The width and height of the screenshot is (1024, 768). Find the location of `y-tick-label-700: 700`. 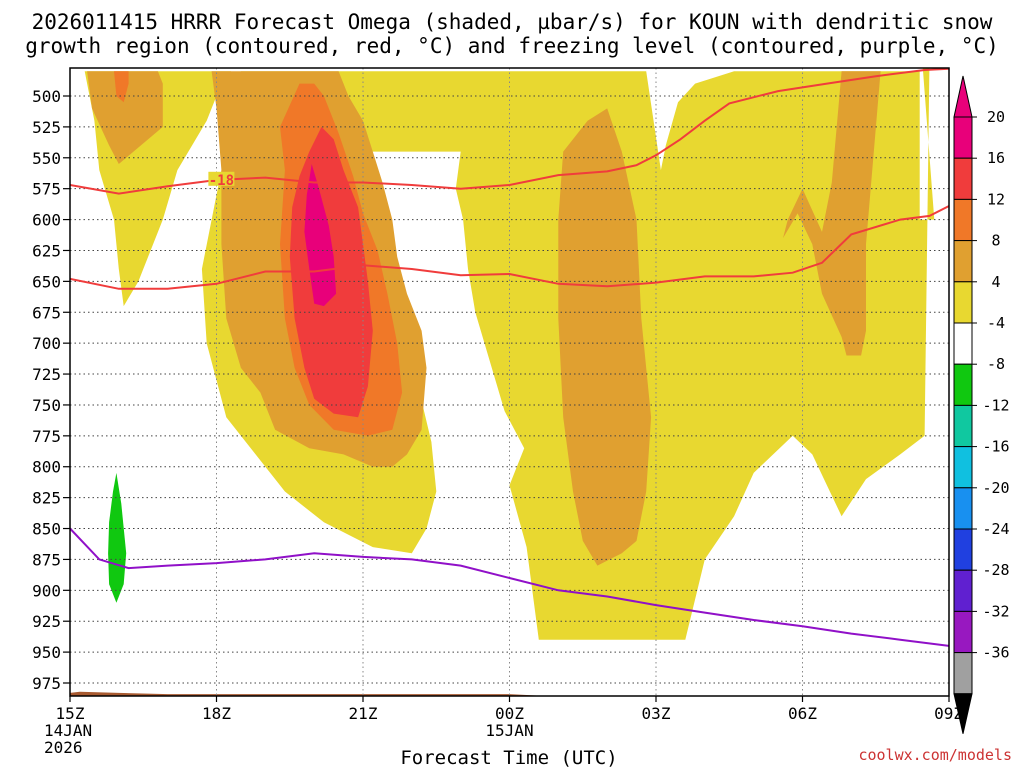

y-tick-label-700: 700 is located at coordinates (46, 343).